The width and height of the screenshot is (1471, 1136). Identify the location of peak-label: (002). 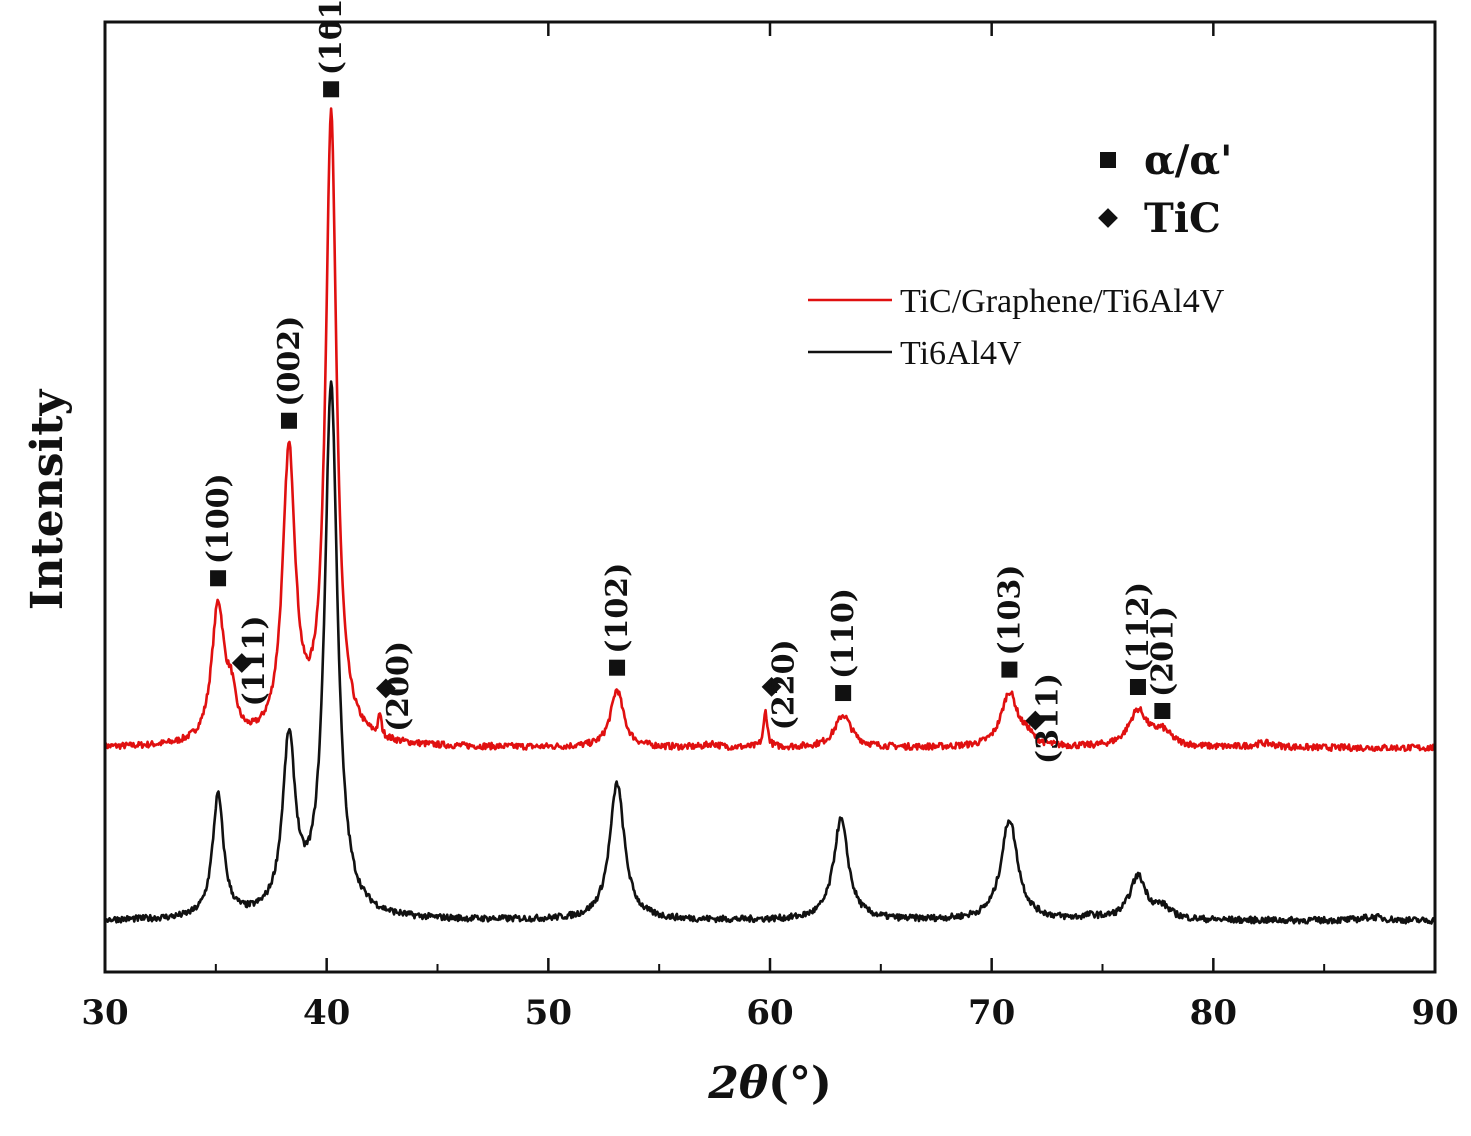
(289, 361).